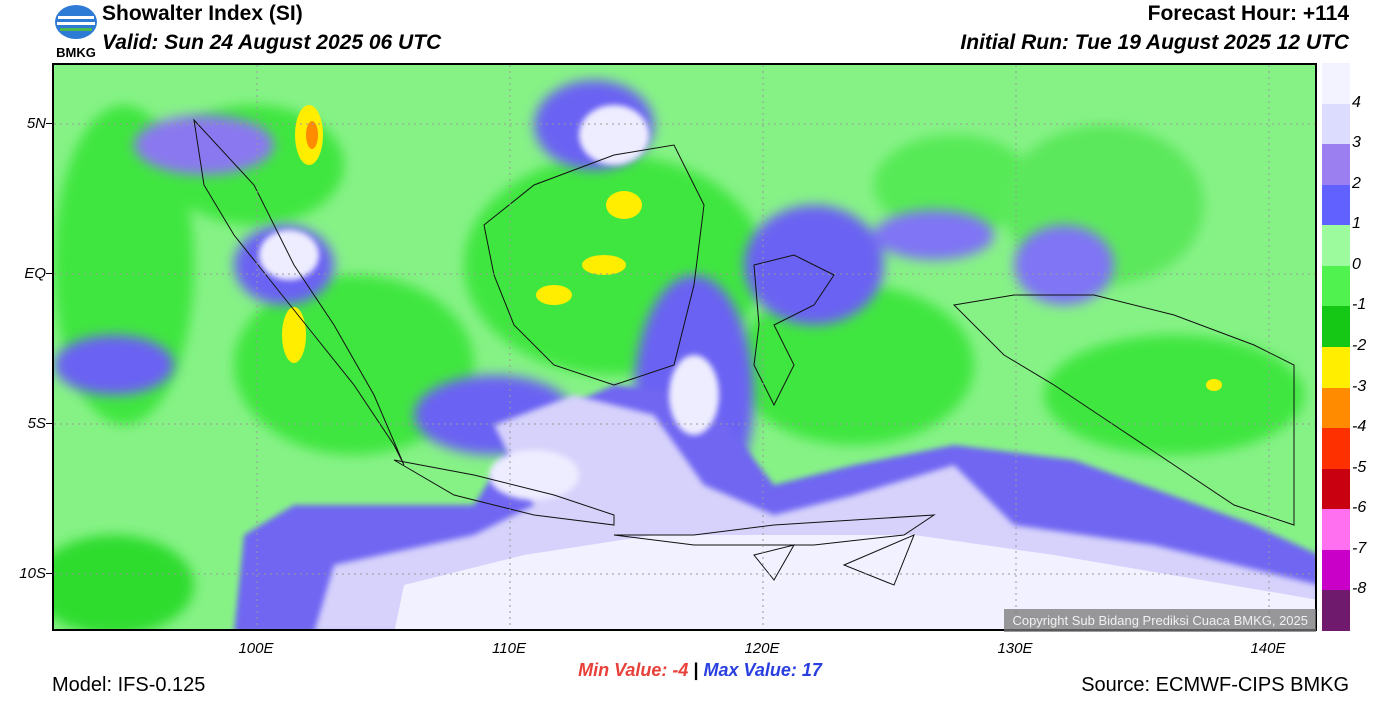 This screenshot has width=1400, height=709. I want to click on lon-label-140e: 140E, so click(1268, 648).